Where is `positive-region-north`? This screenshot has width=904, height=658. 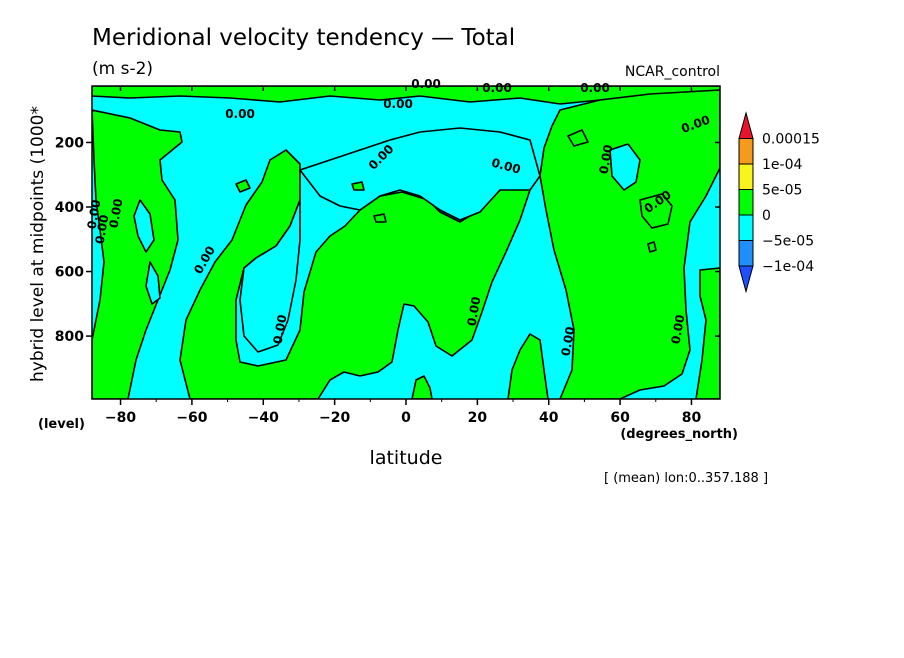 positive-region-north is located at coordinates (629, 244).